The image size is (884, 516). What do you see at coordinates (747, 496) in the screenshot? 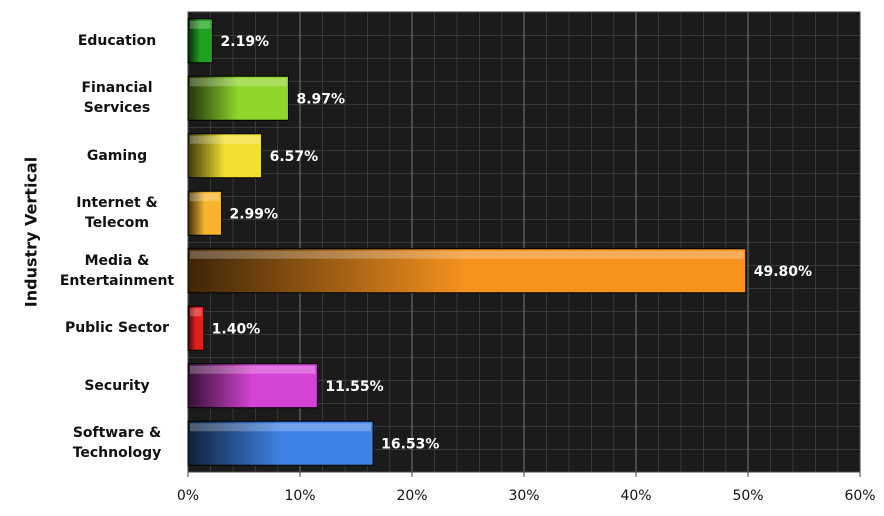
I see `x-tick-label: 50%` at bounding box center [747, 496].